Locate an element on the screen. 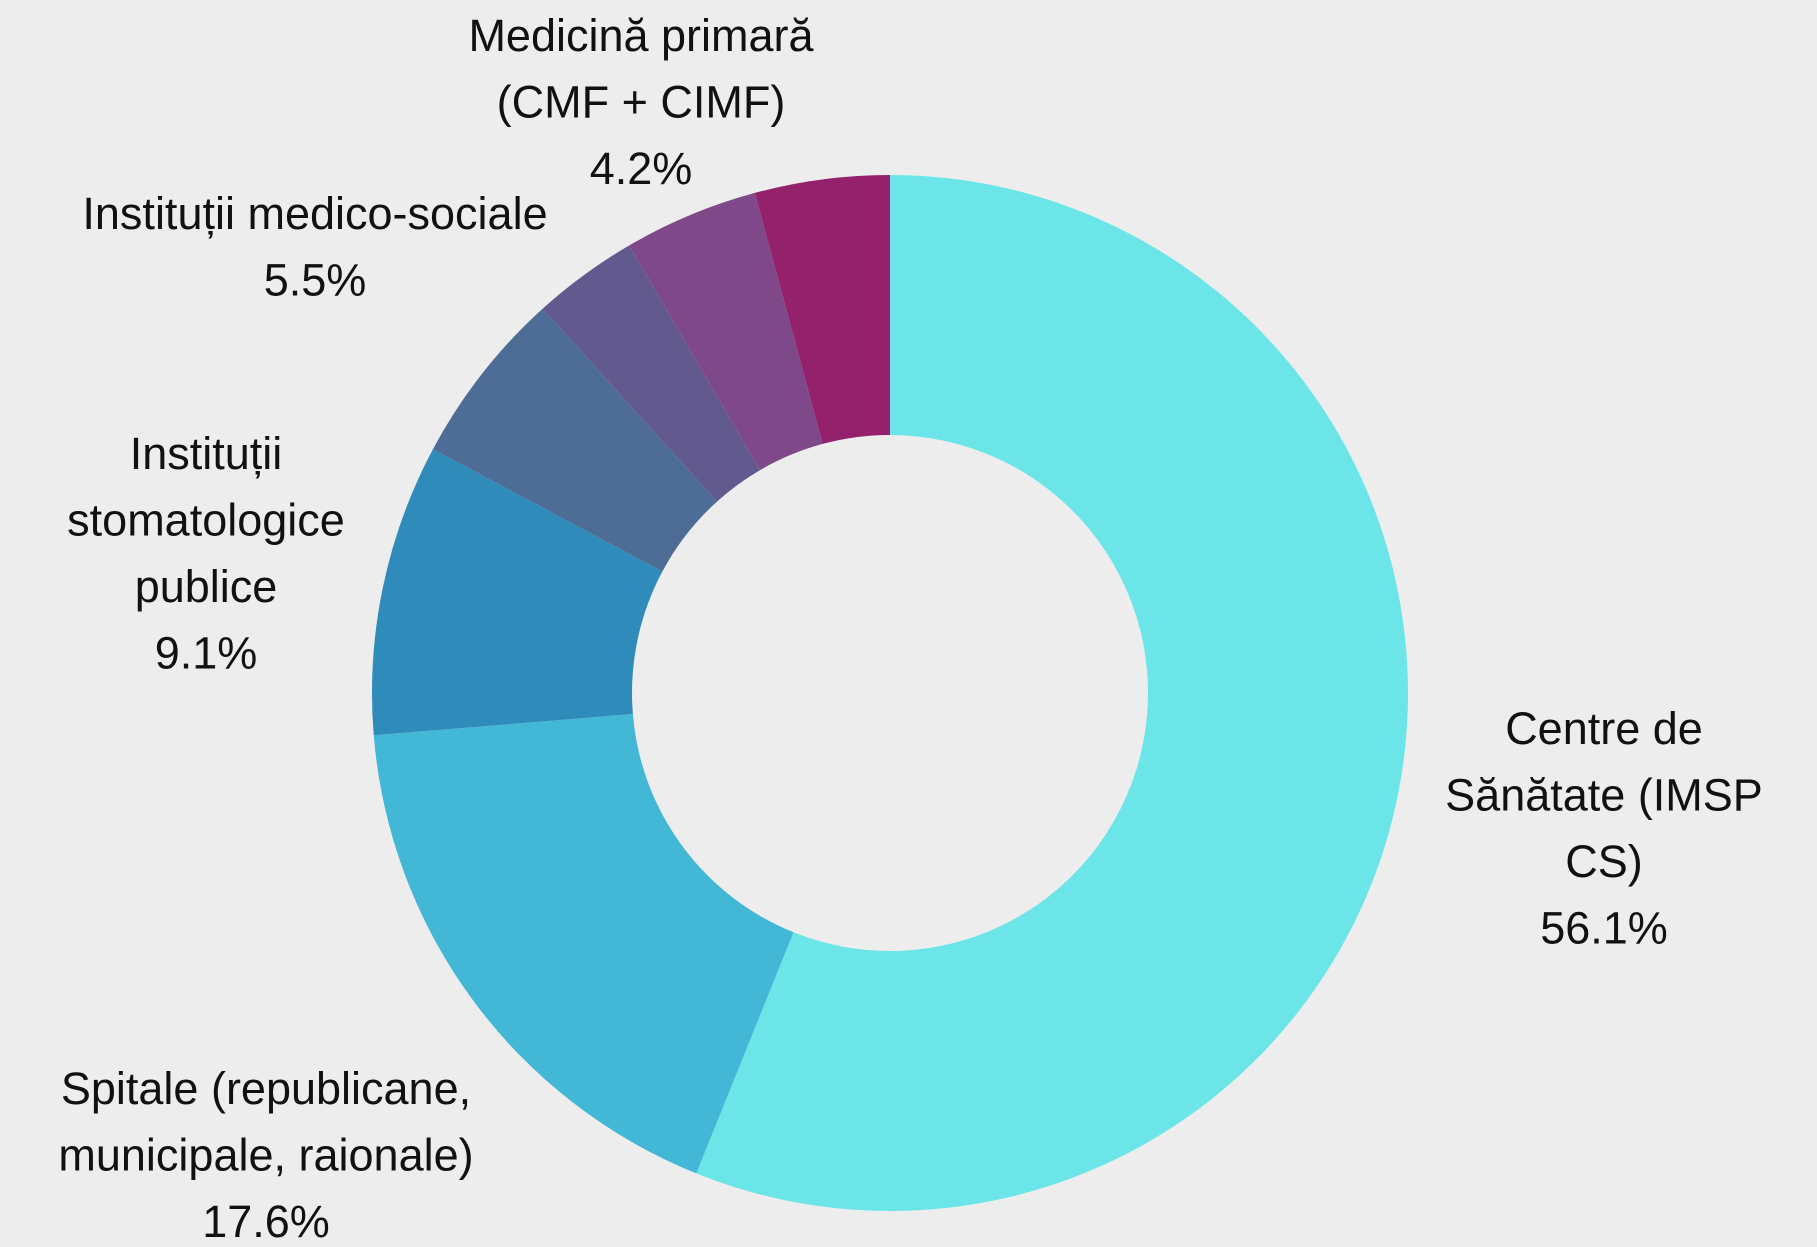  segment-label: Instituții medico-sociale is located at coordinates (314, 213).